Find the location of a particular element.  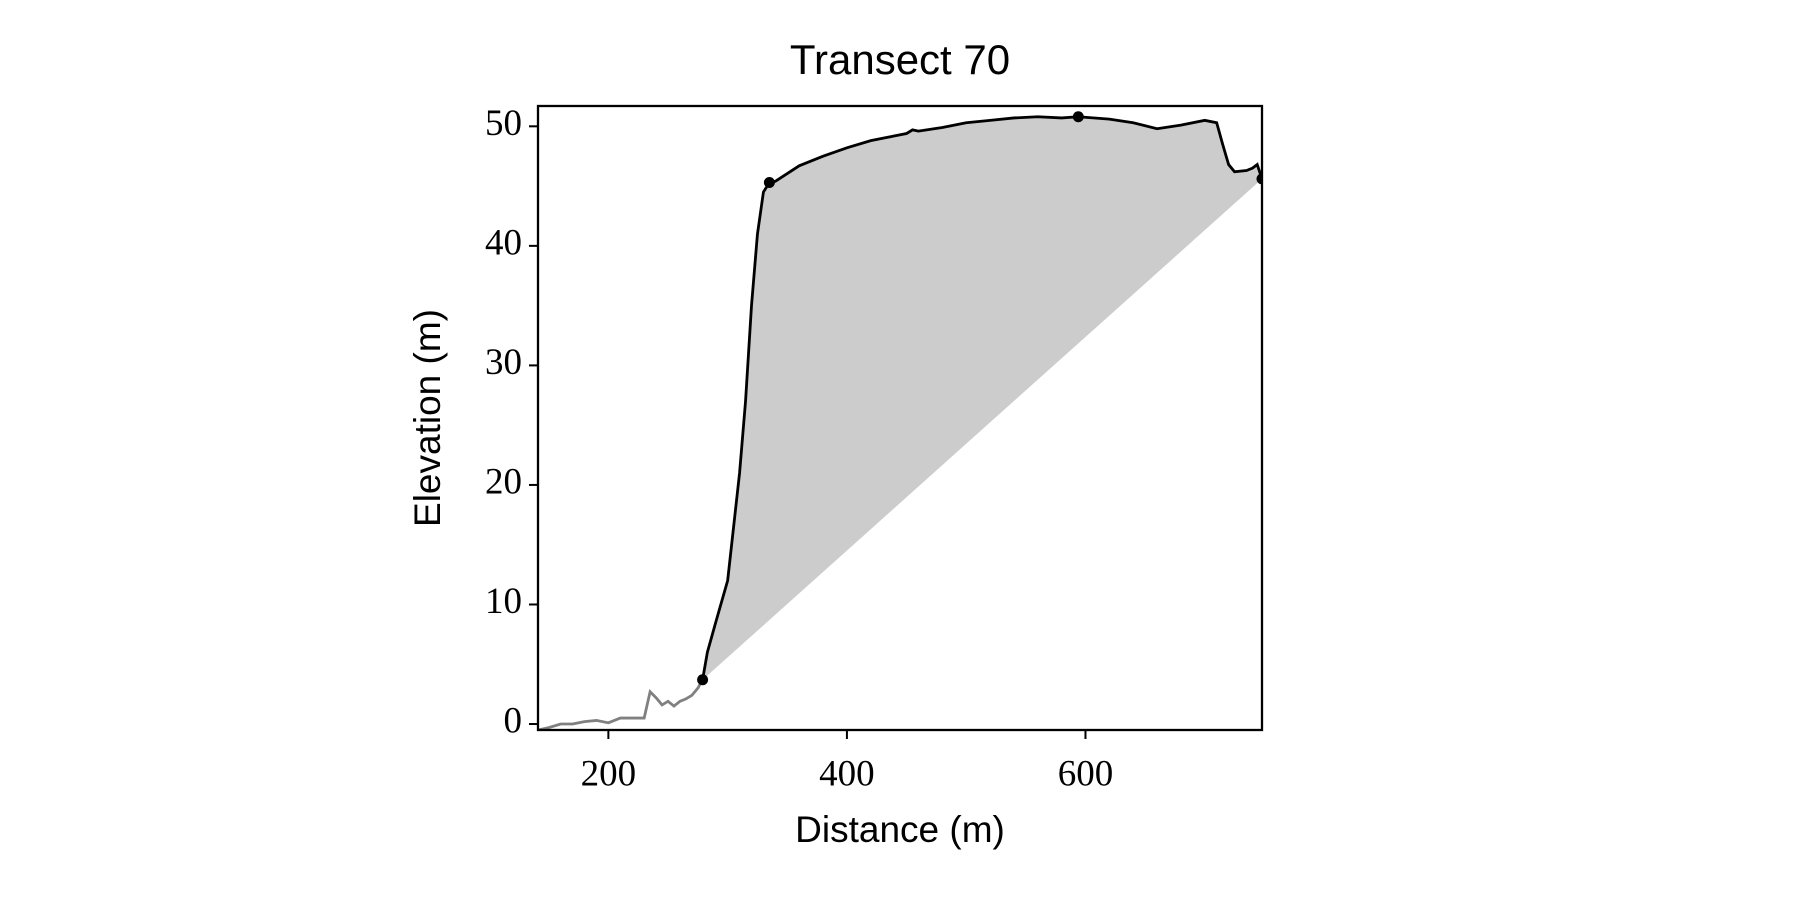

x-tick-label: 200 is located at coordinates (609, 773).